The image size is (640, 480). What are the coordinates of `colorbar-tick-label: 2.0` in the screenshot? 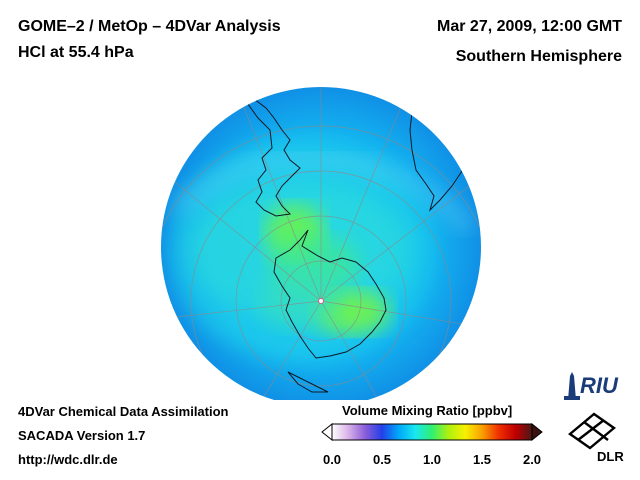 It's located at (532, 459).